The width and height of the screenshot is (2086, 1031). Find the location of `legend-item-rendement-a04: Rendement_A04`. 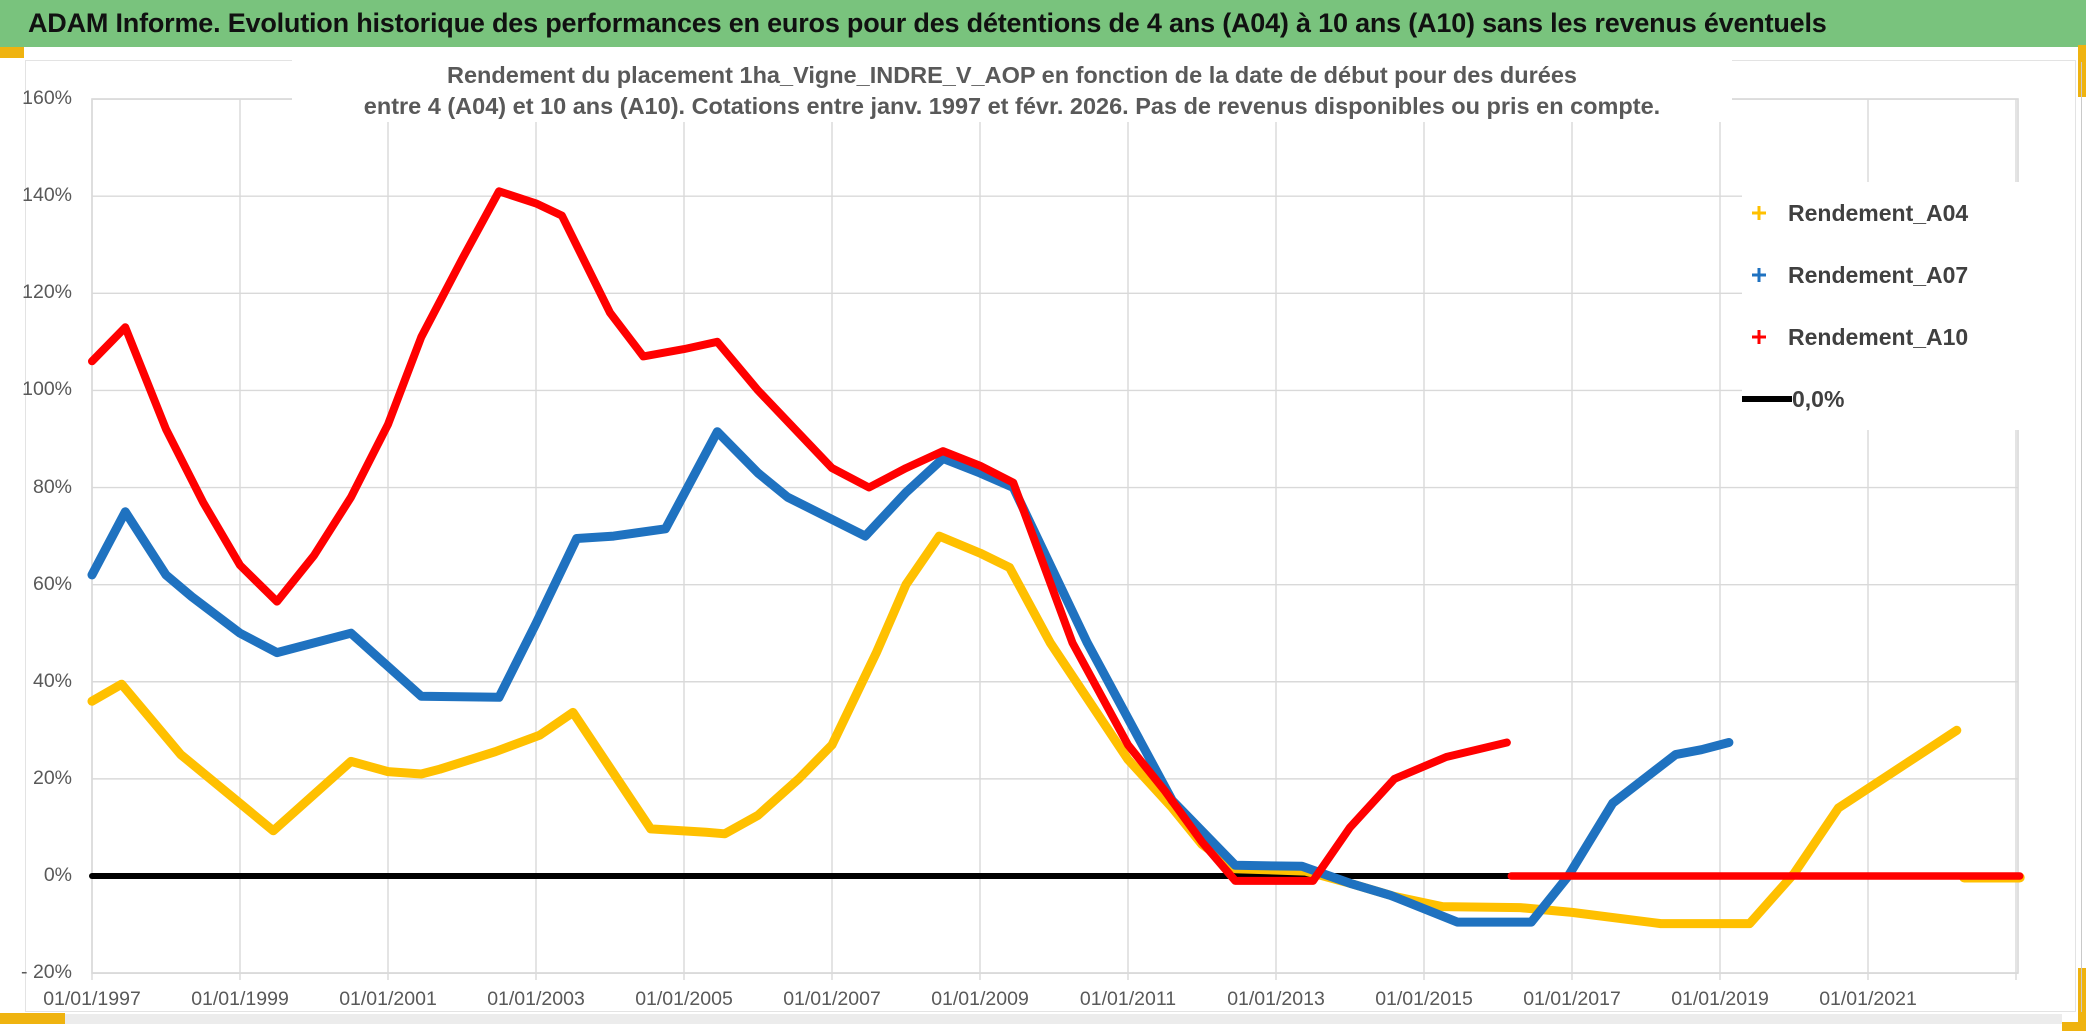

legend-item-rendement-a04: Rendement_A04 is located at coordinates (1882, 213).